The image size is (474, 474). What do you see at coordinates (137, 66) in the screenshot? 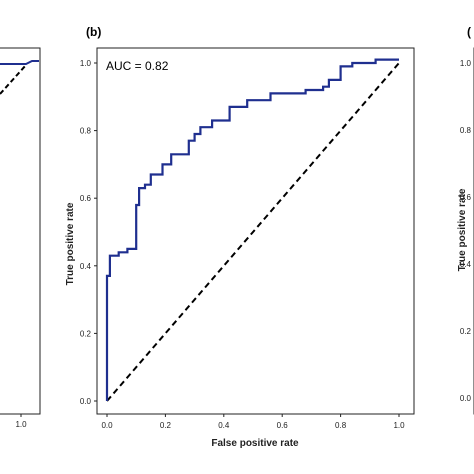
I see `auc-annotation: AUC = 0.82` at bounding box center [137, 66].